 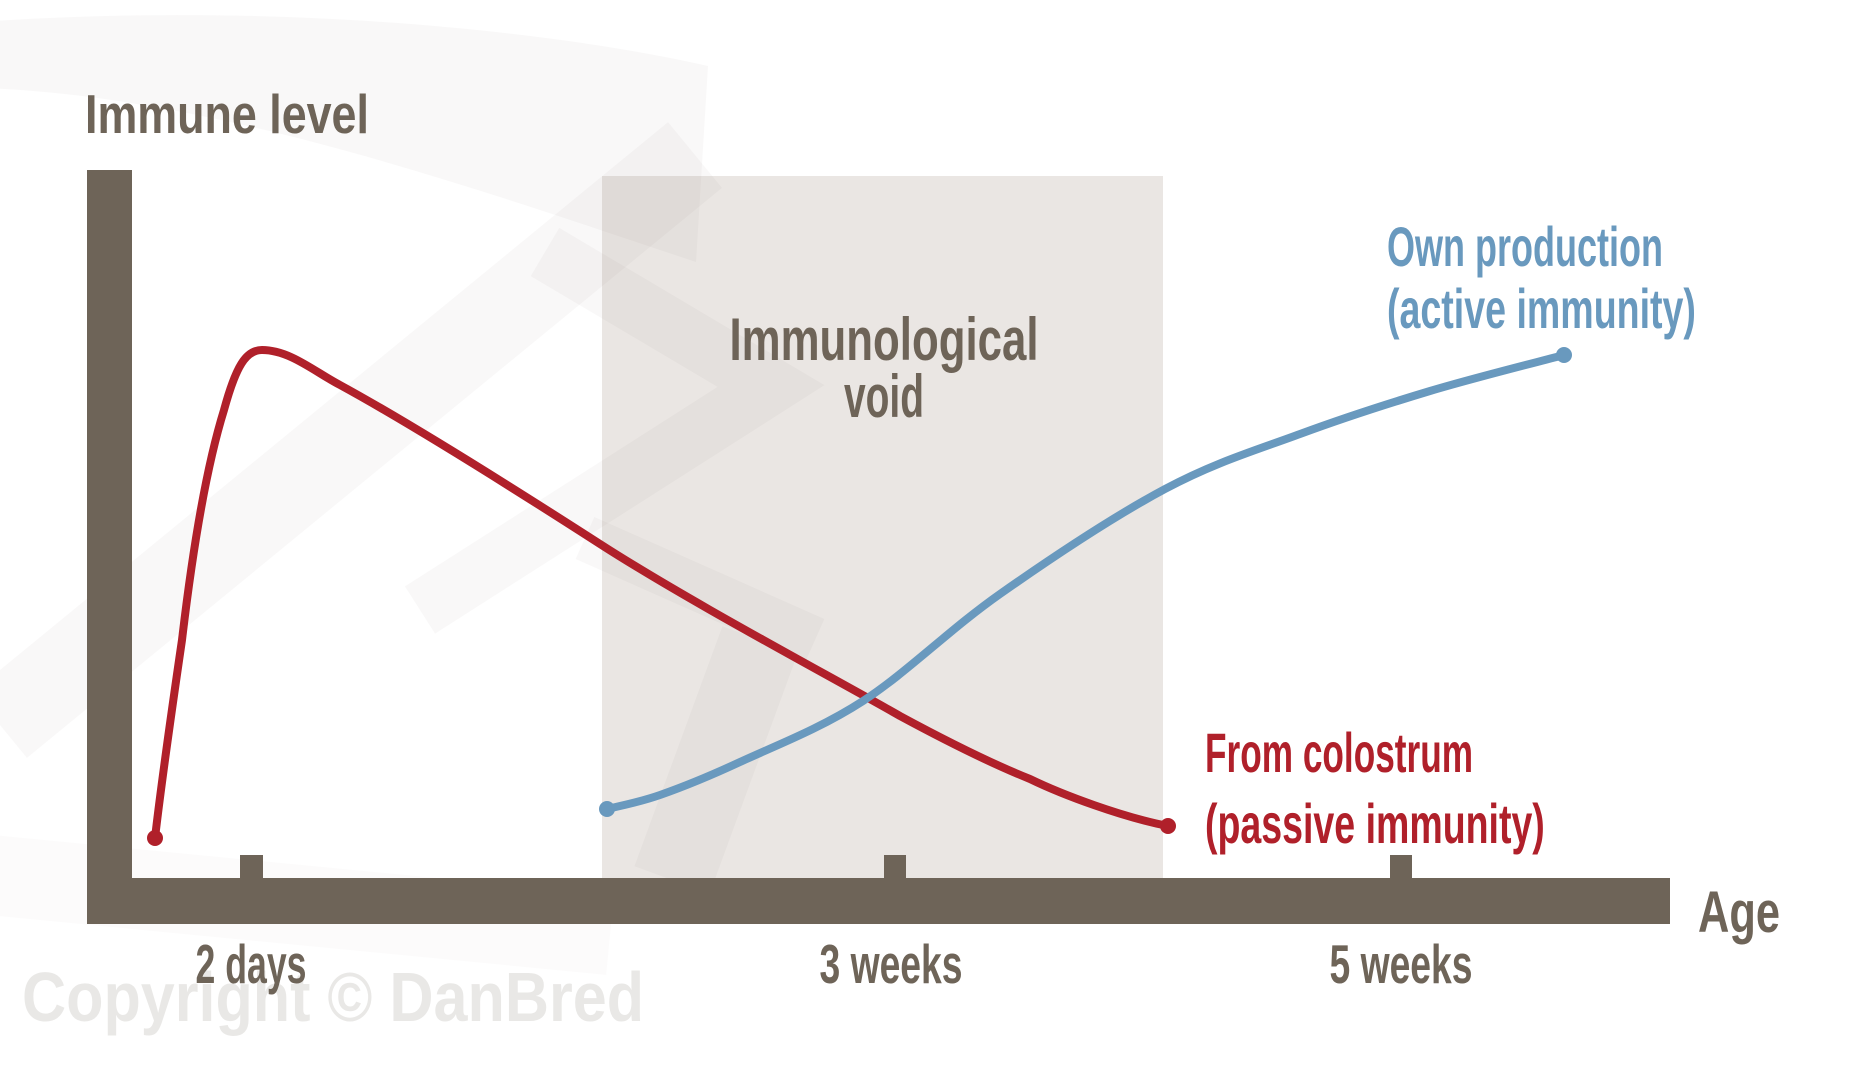 What do you see at coordinates (1339, 753) in the screenshot?
I see `svg-text: From colostrum` at bounding box center [1339, 753].